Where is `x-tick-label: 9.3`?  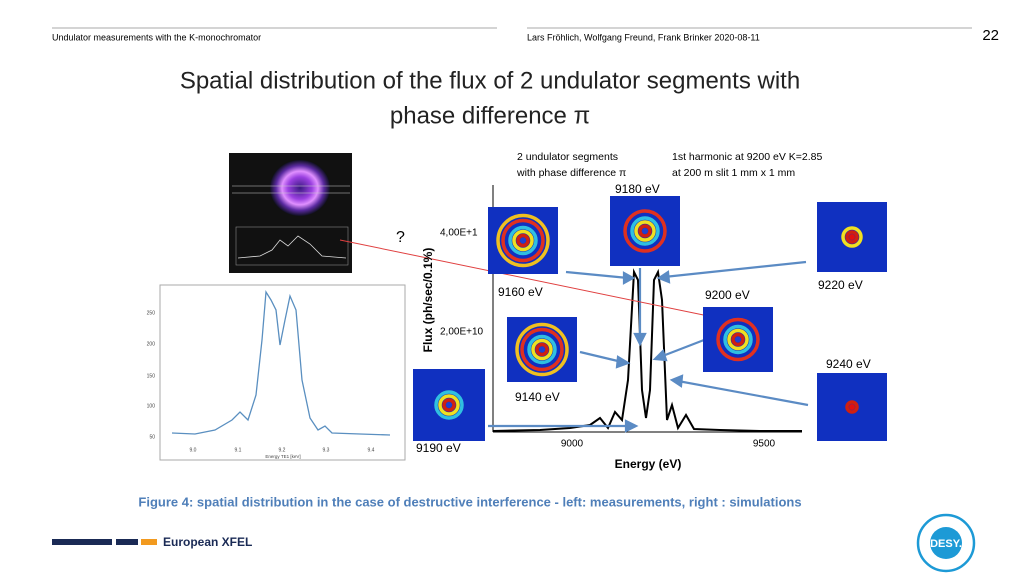 x-tick-label: 9.3 is located at coordinates (326, 450).